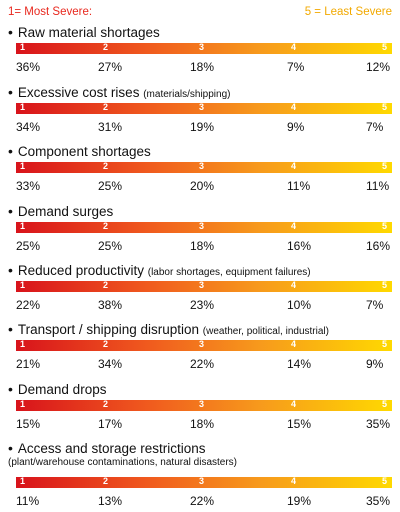 The image size is (400, 512). What do you see at coordinates (50, 12) in the screenshot?
I see `legend-most-severe: 1= Most Severe:` at bounding box center [50, 12].